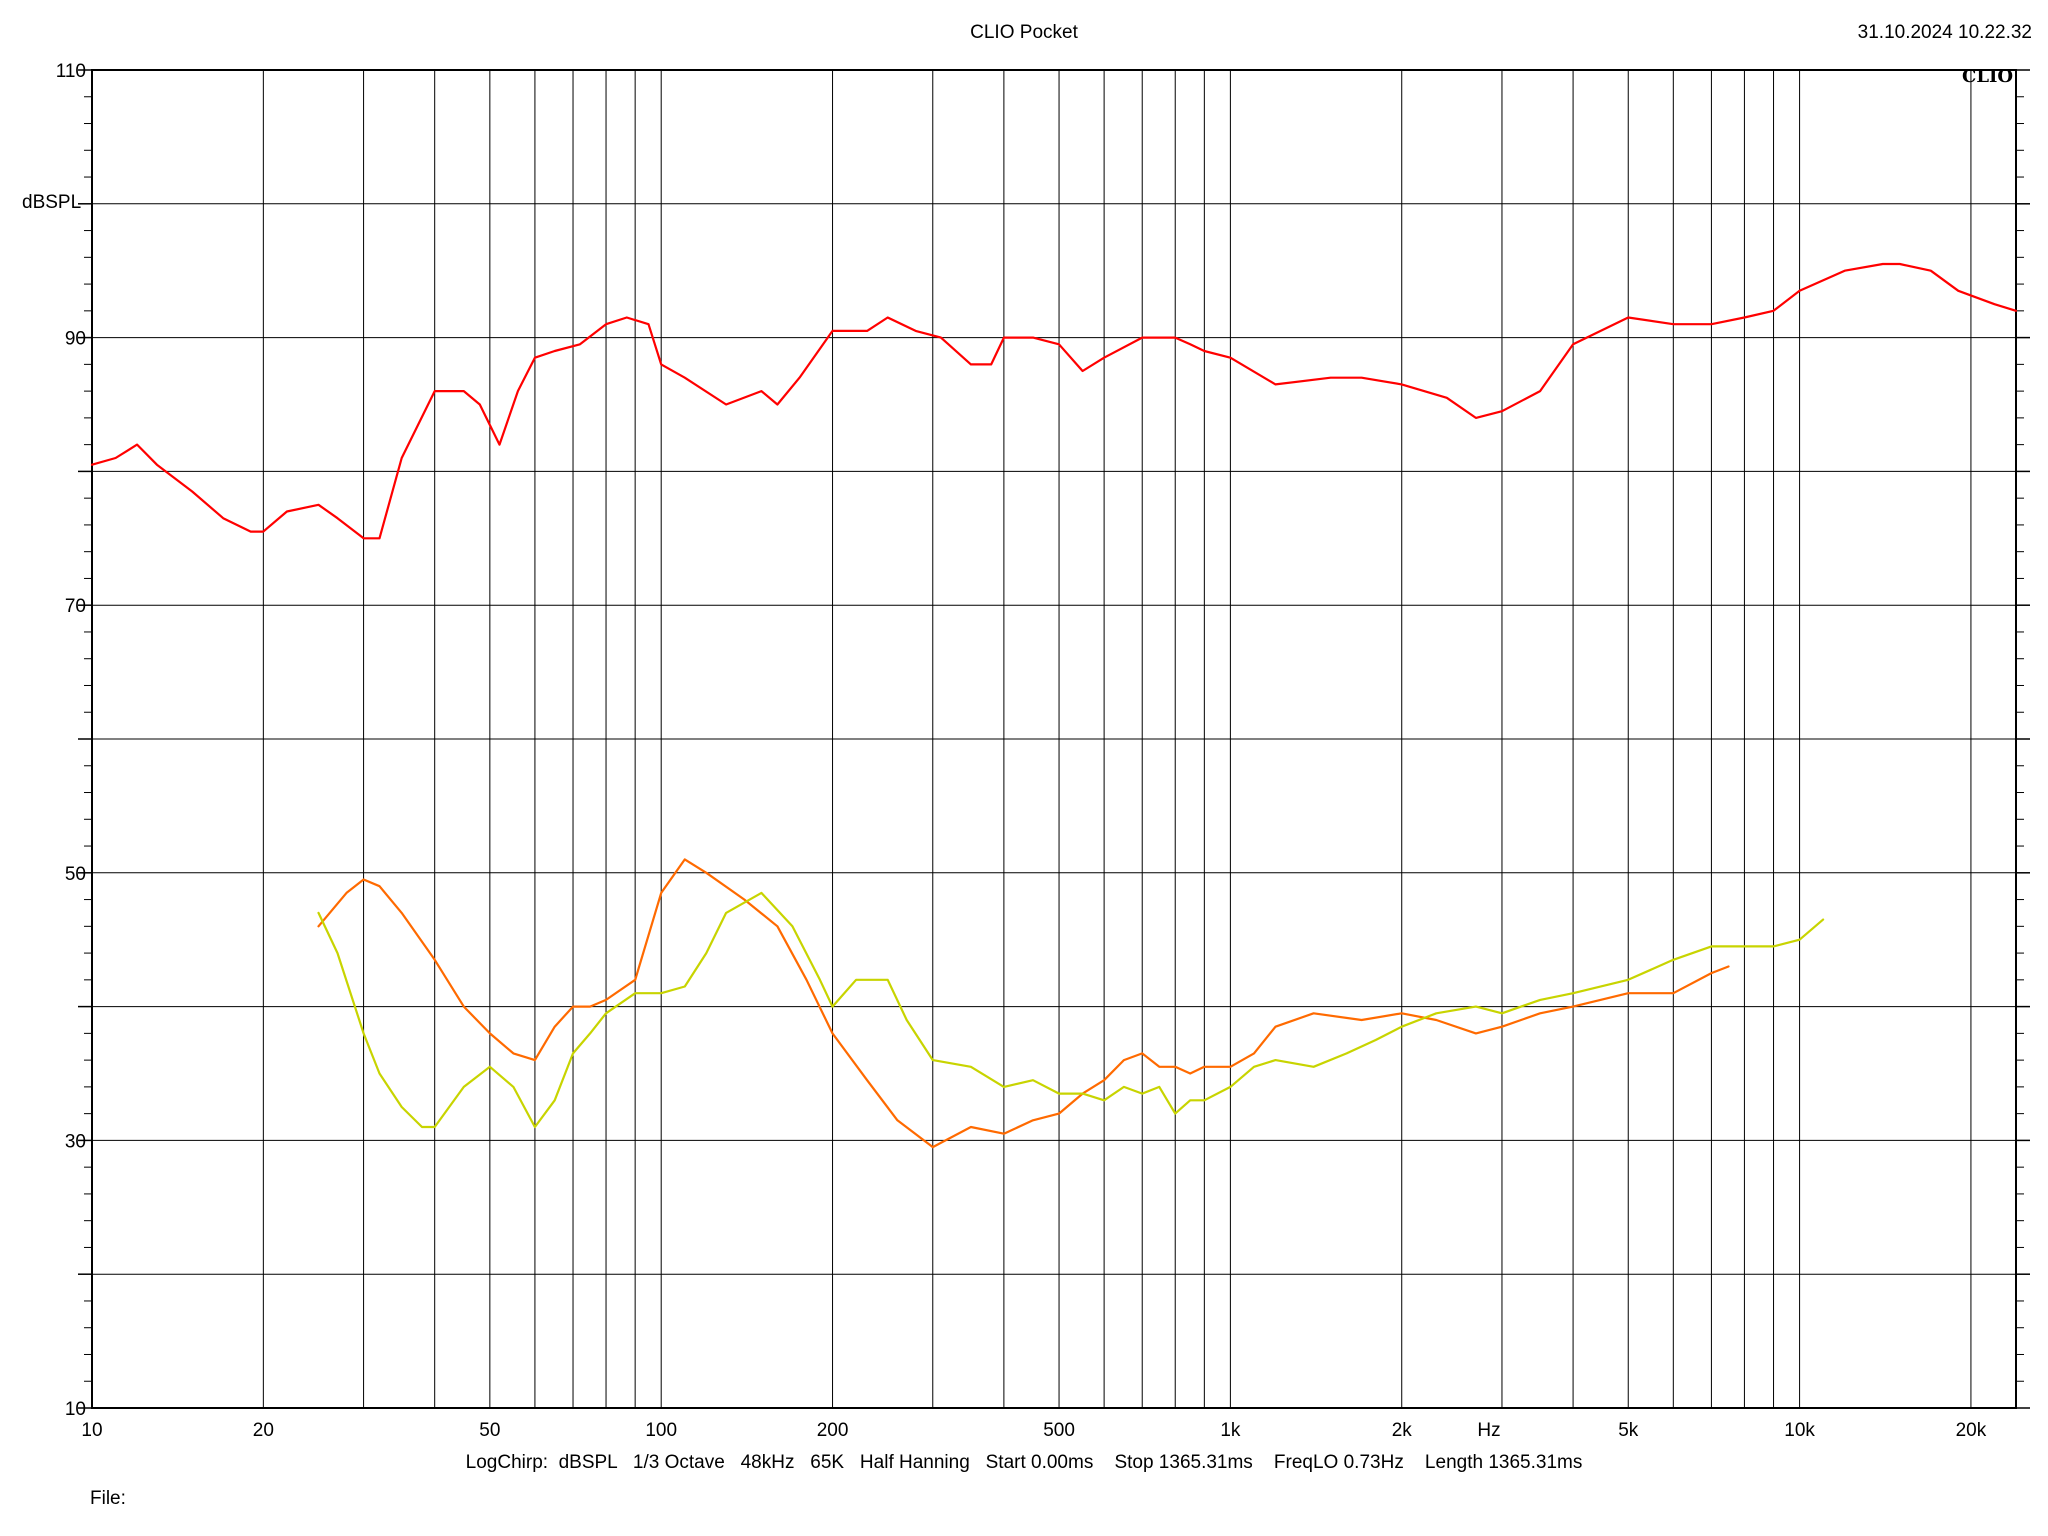 This screenshot has height=1536, width=2048. I want to click on x-tick-label: 1k, so click(1230, 1430).